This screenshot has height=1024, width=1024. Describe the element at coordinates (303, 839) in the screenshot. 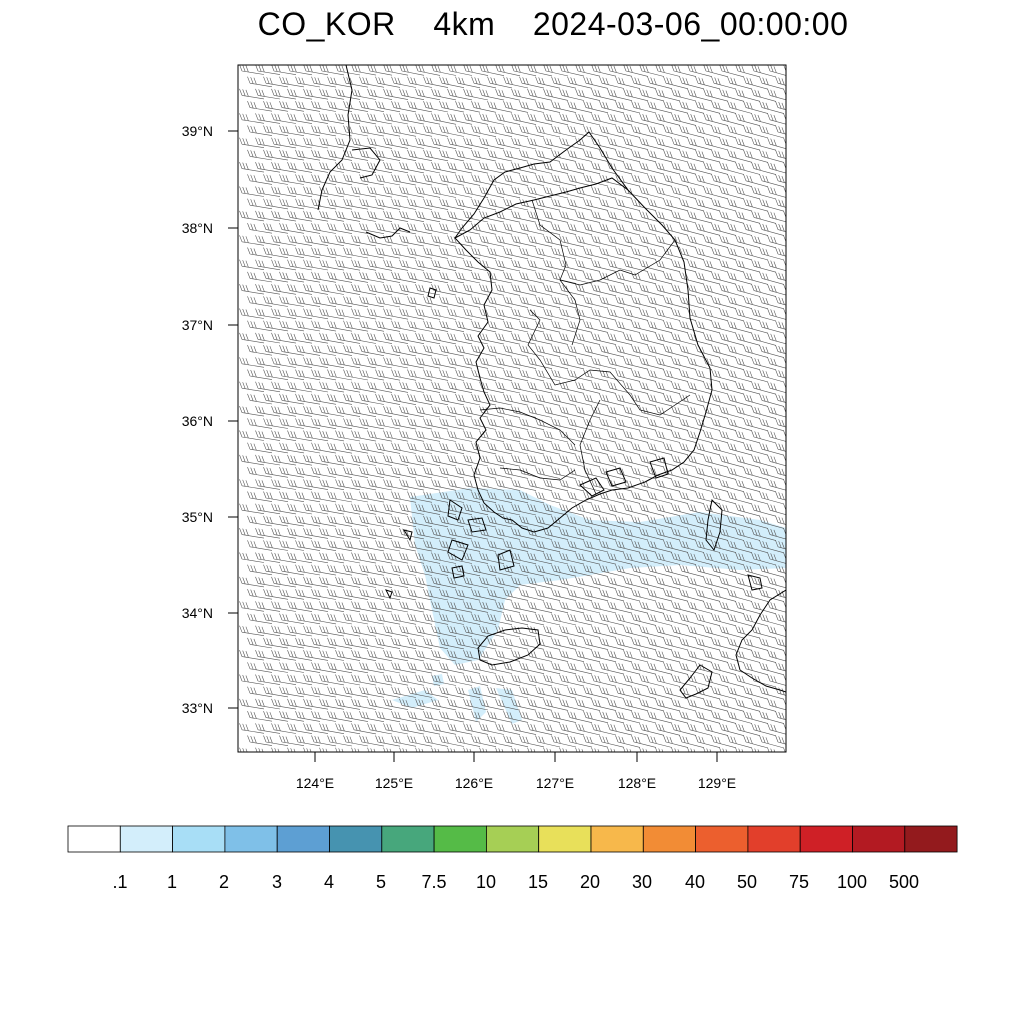

I see `colorbar-swatch` at that location.